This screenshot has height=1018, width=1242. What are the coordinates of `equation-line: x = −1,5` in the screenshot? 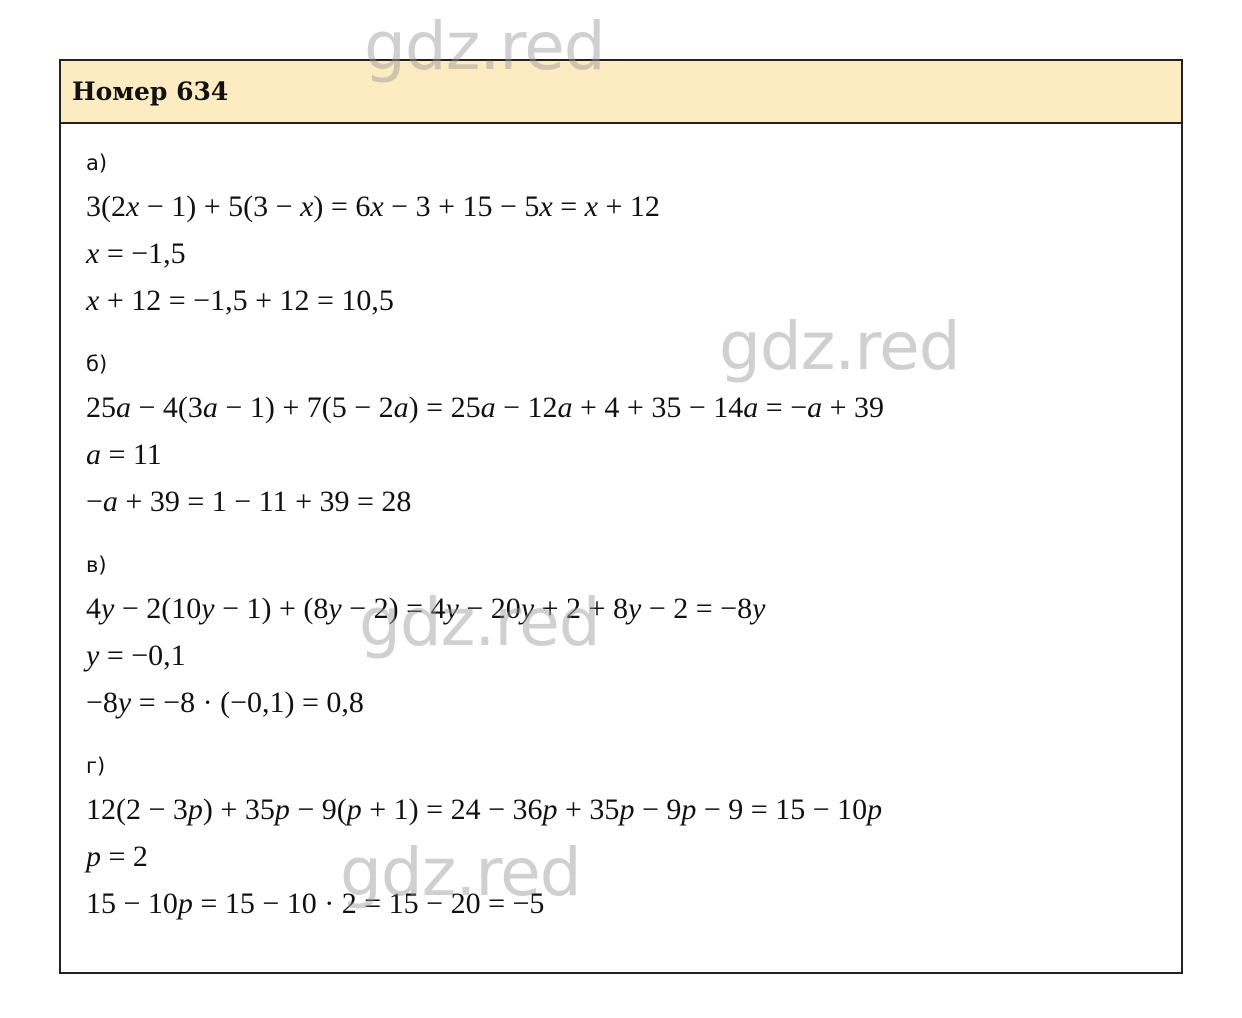 It's located at (136, 253).